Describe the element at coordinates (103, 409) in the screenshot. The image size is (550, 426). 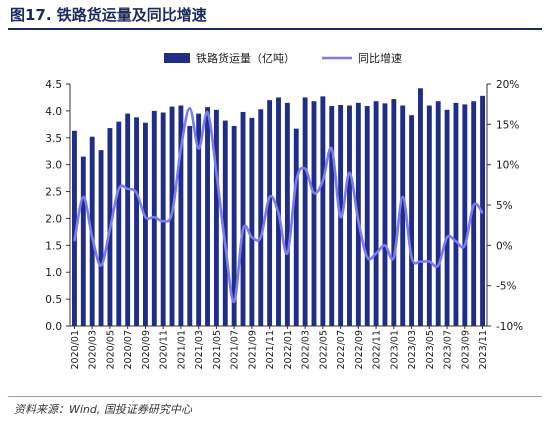
I see `source-note: 资料来源：Wind, 国投证券研究中心` at that location.